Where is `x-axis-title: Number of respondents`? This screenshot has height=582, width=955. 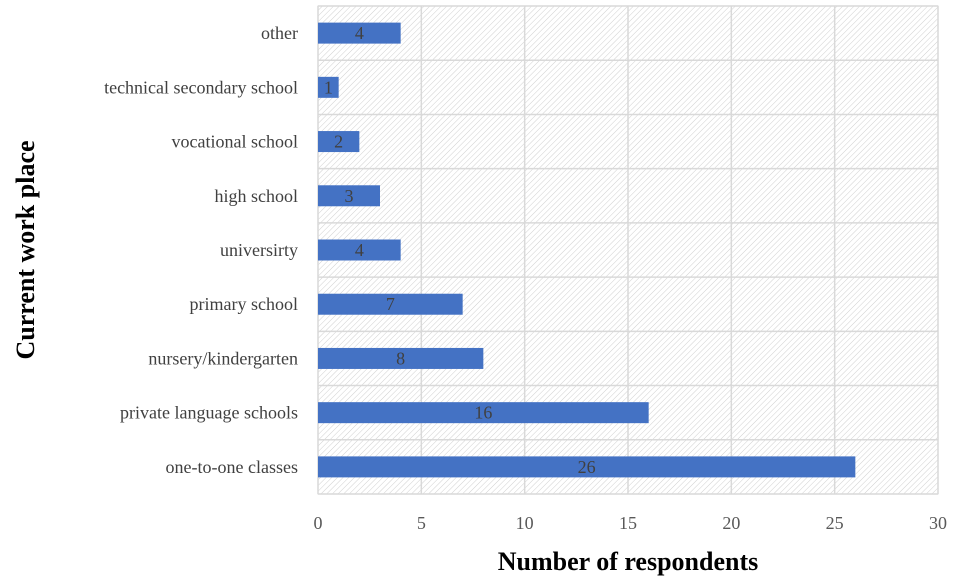 x-axis-title: Number of respondents is located at coordinates (628, 561).